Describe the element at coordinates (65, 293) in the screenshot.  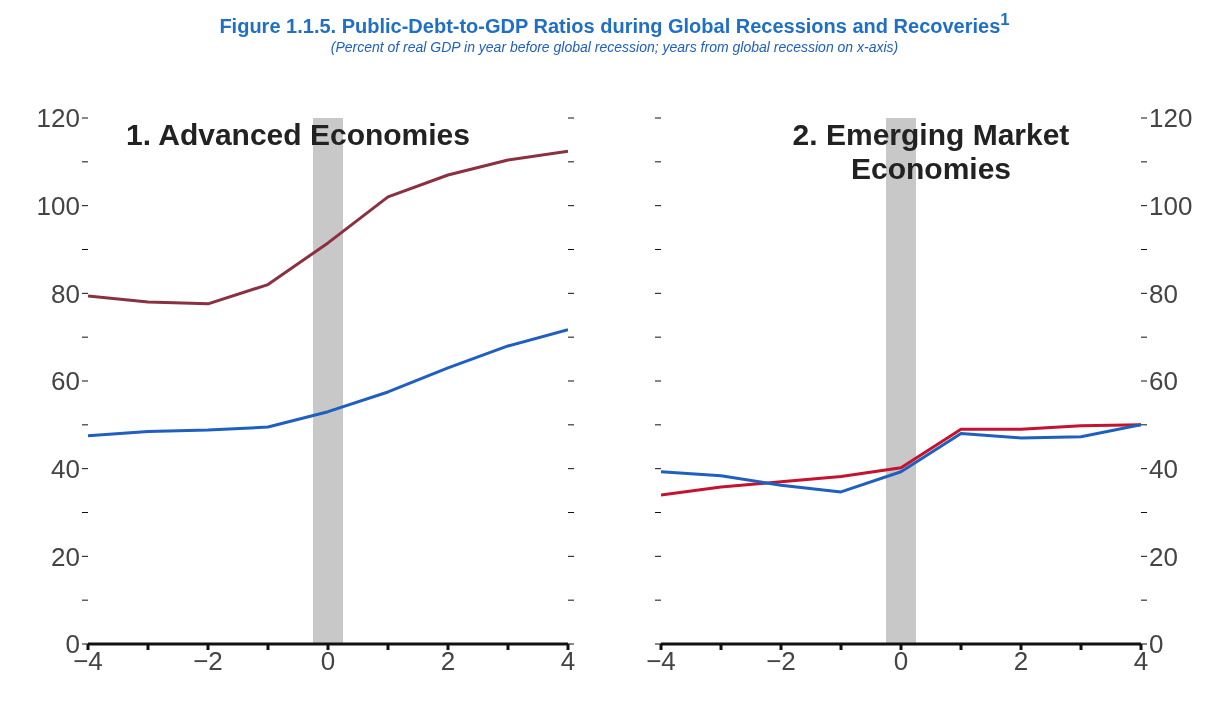
I see `y-tick-label: 80` at that location.